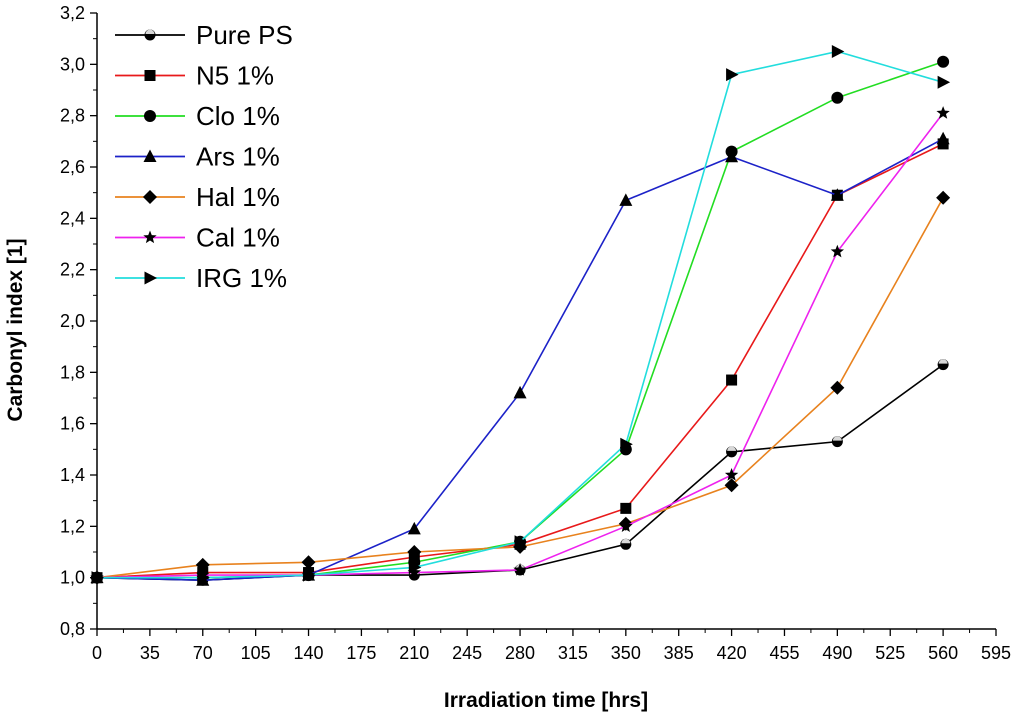  I want to click on series-5-point-8-shape, so click(943, 112).